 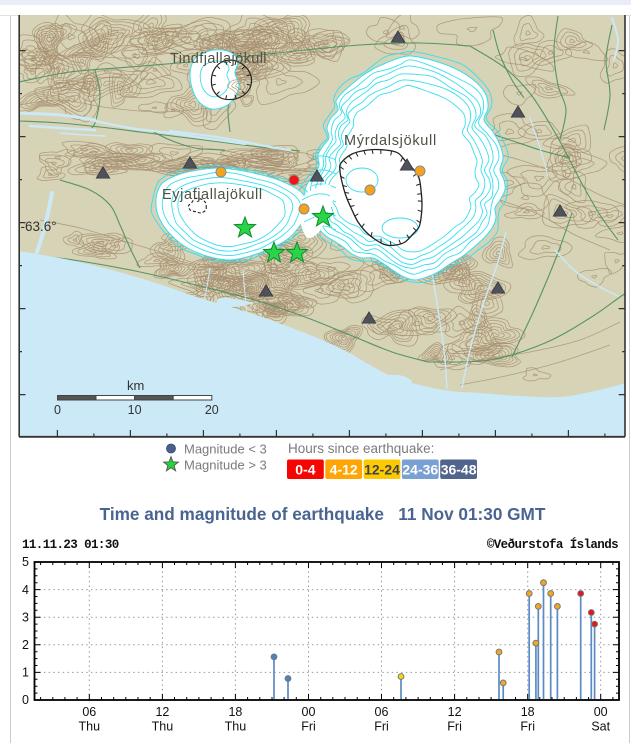 I want to click on svg-text: 36-48, so click(x=459, y=470).